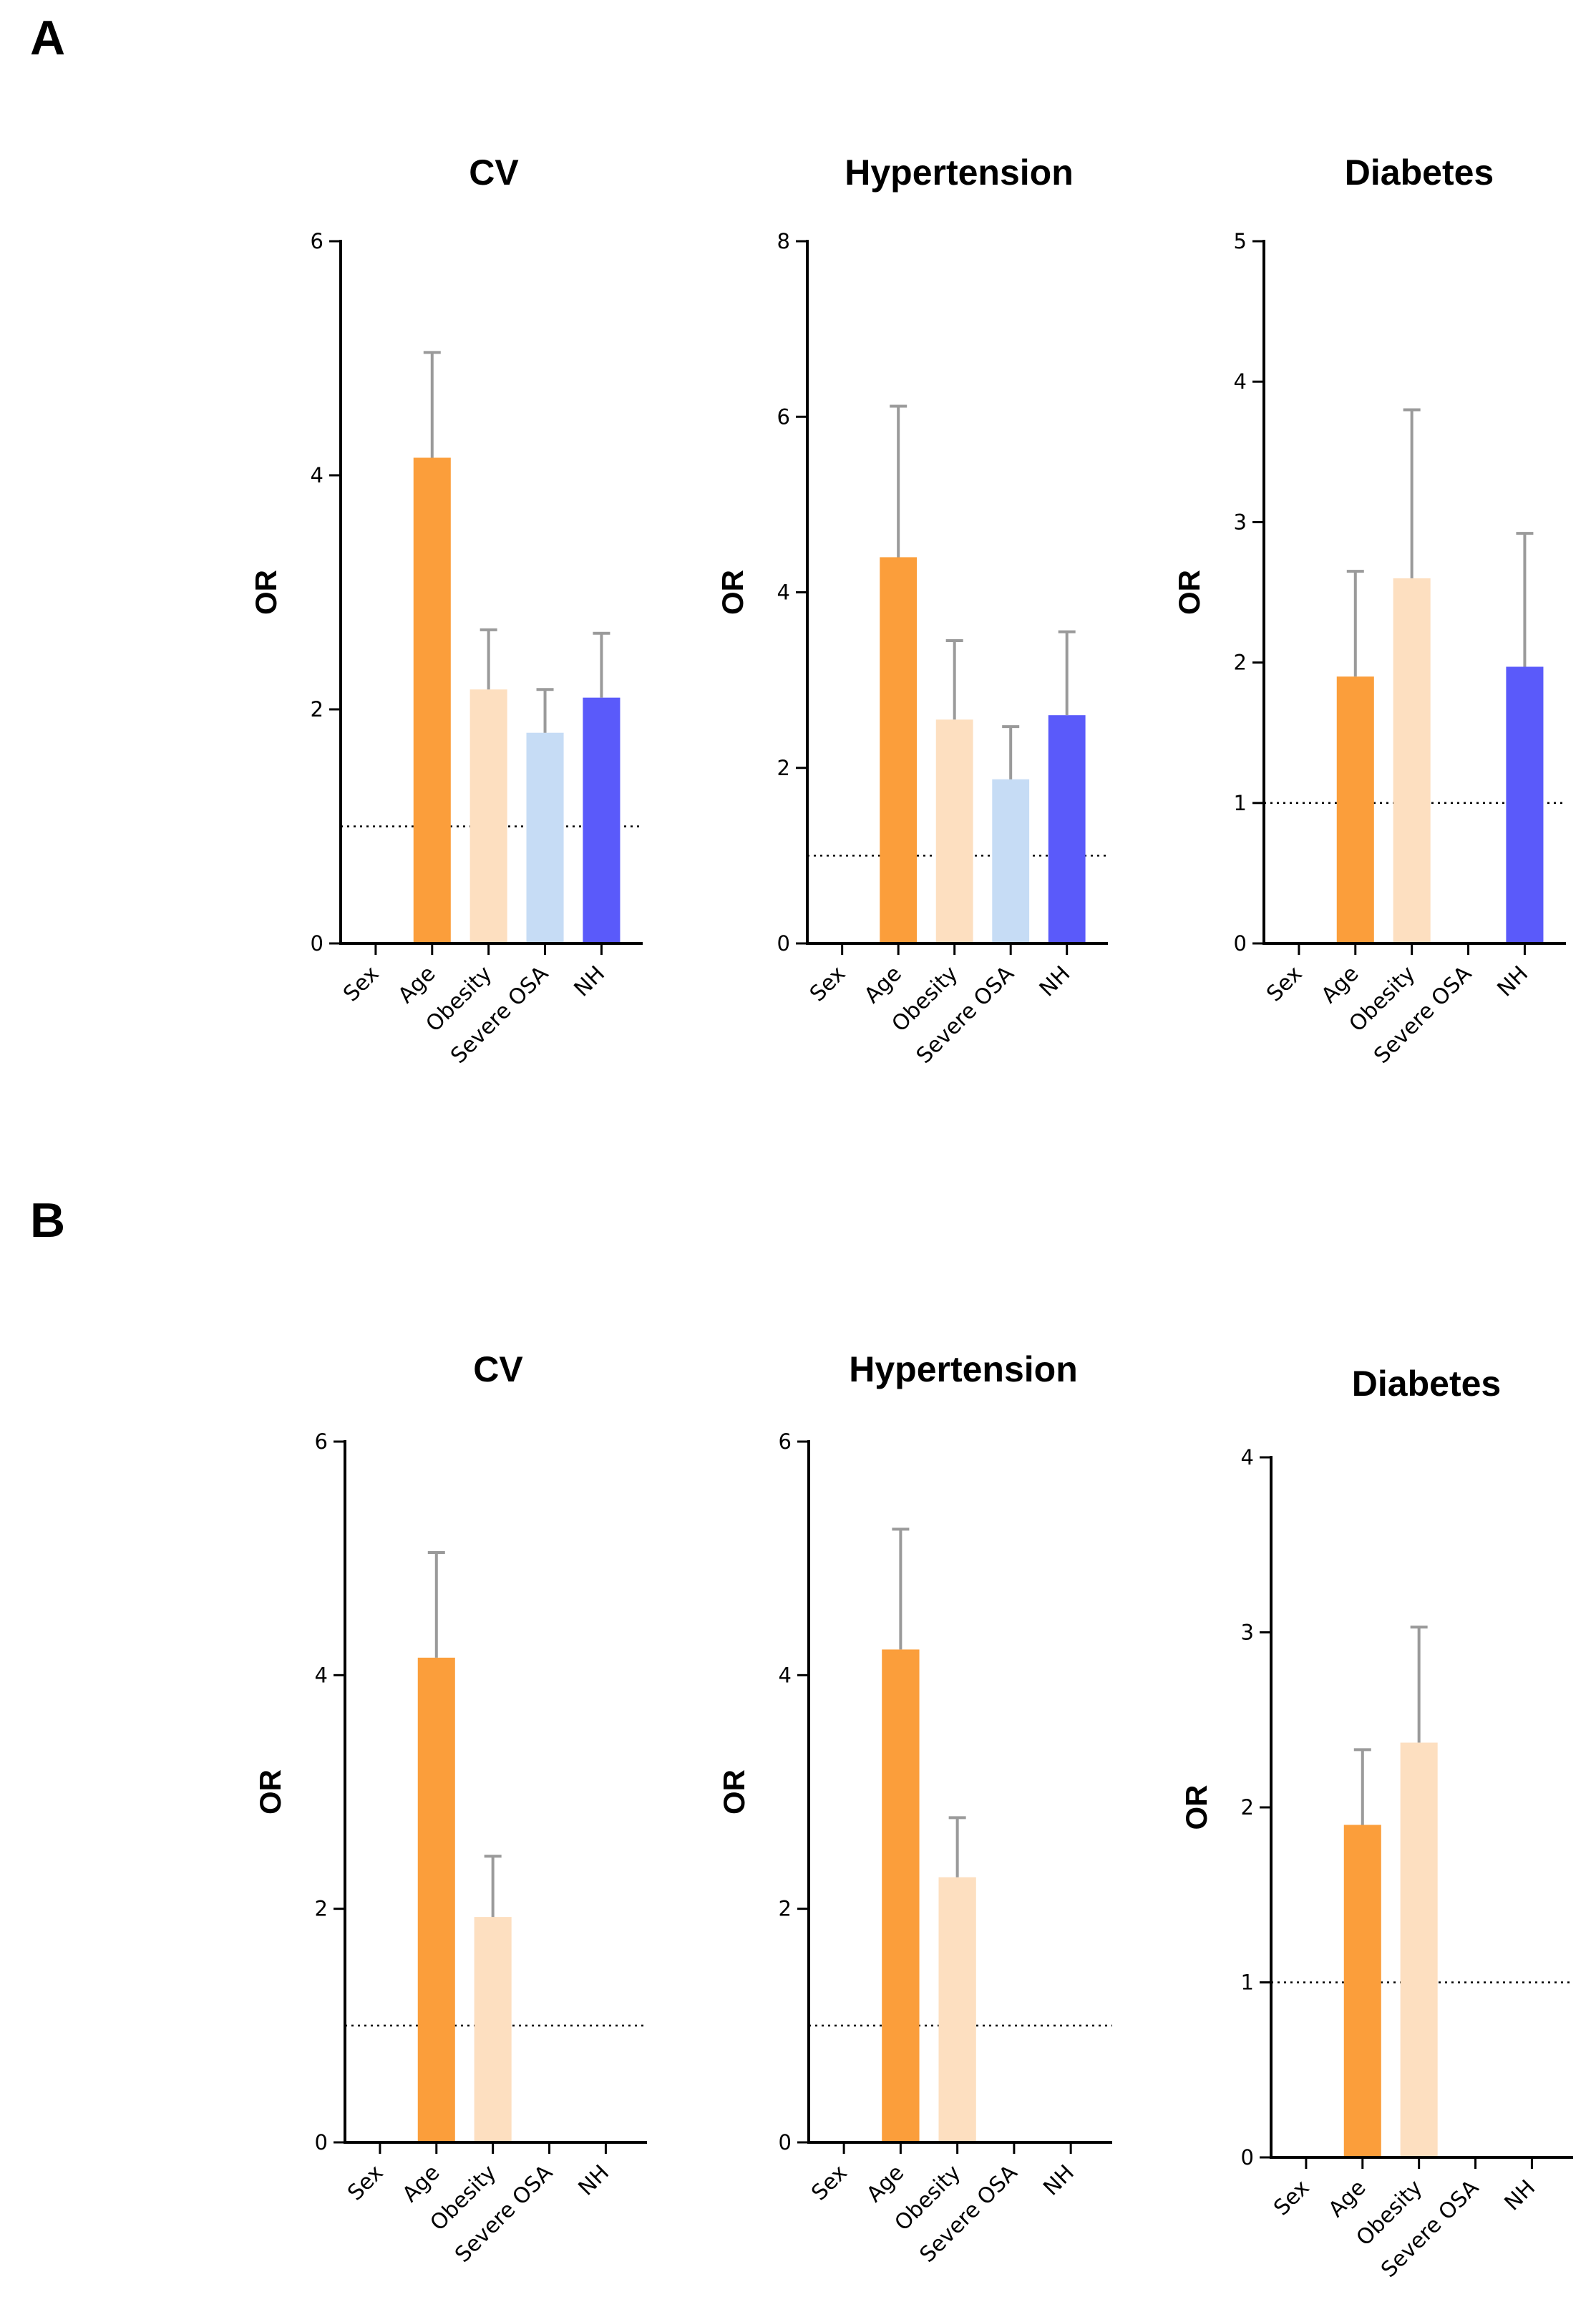  What do you see at coordinates (545, 837) in the screenshot?
I see `bar-severe-osa` at bounding box center [545, 837].